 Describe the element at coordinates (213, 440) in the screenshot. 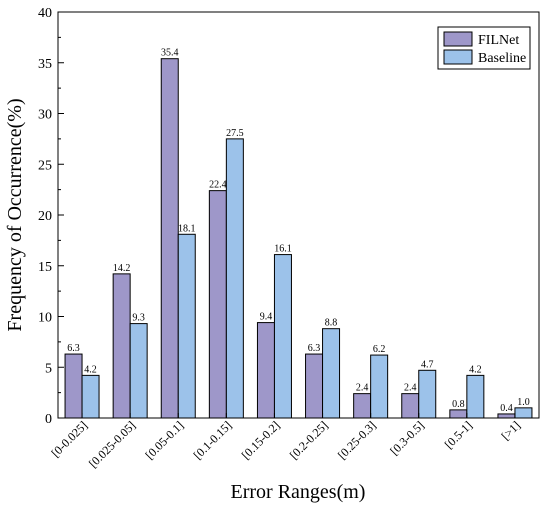

I see `x-tick-label: [0.1-0.15]` at that location.